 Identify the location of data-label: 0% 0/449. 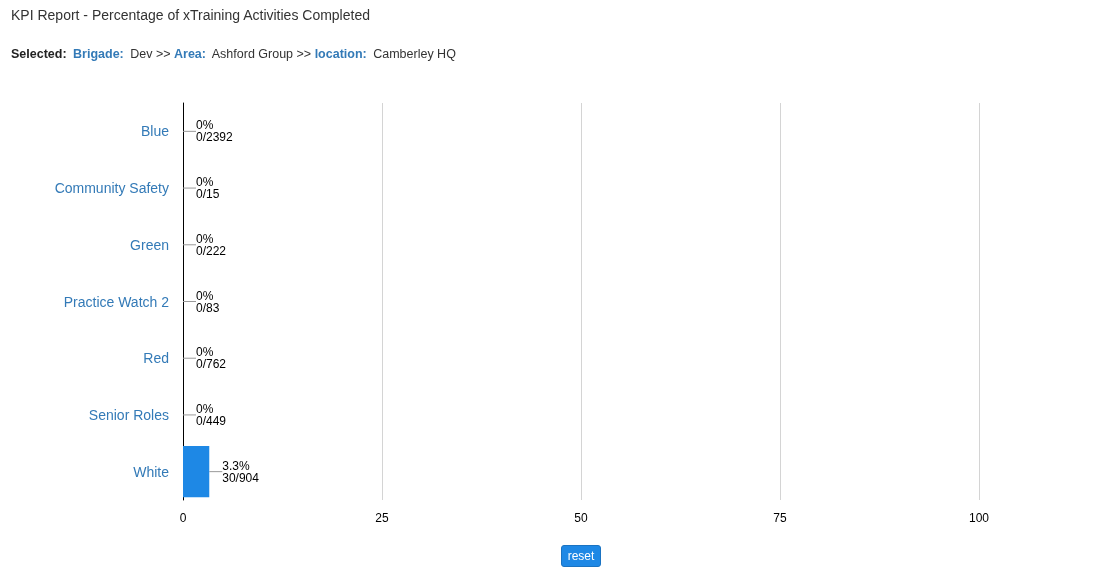
(211, 414).